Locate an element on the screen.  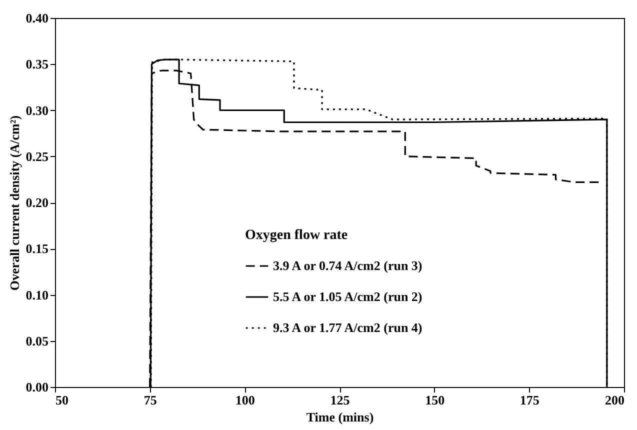
y-tick-label: 0.35 is located at coordinates (37, 64).